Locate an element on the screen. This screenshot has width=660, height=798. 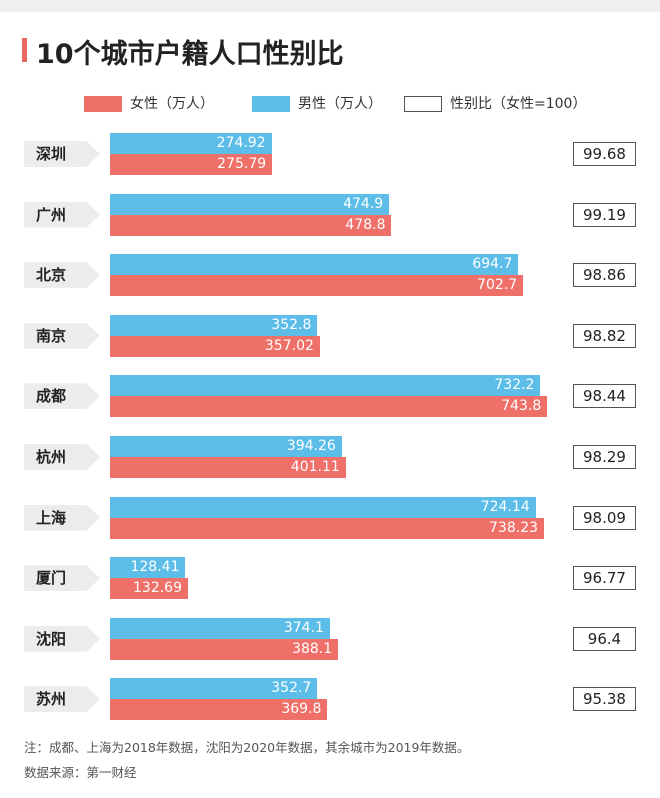
source-note: 数据来源：第一财经 is located at coordinates (80, 772).